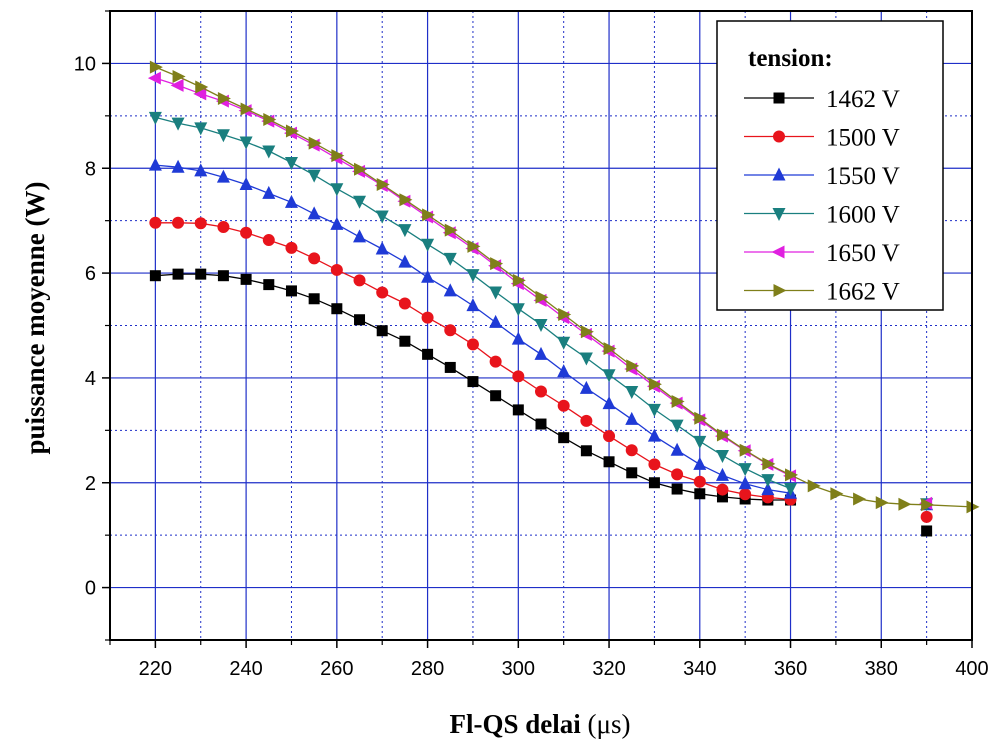  I want to click on x-tick-label: 280, so click(427, 669).